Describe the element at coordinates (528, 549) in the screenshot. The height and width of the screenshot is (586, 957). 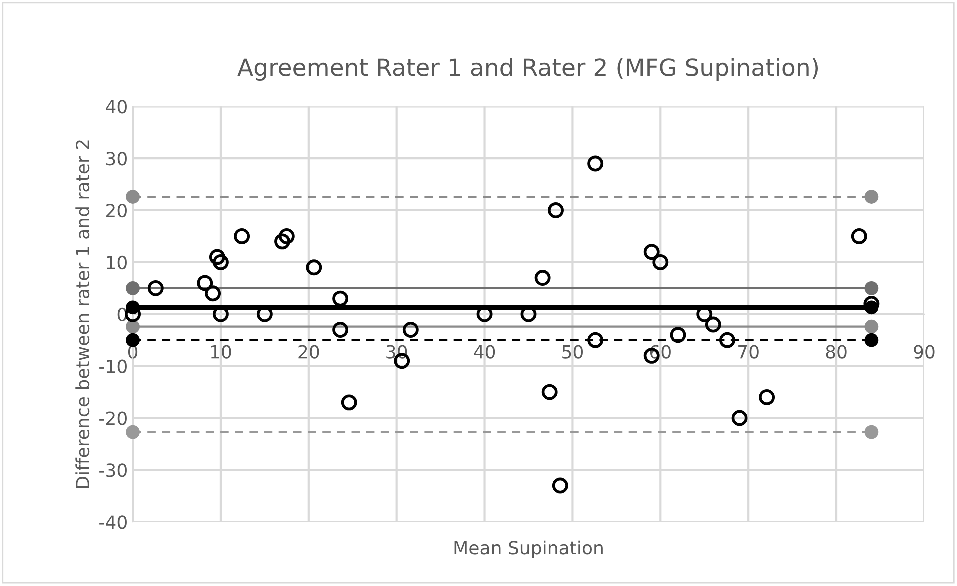
I see `x-axis-title: Mean Supination` at that location.